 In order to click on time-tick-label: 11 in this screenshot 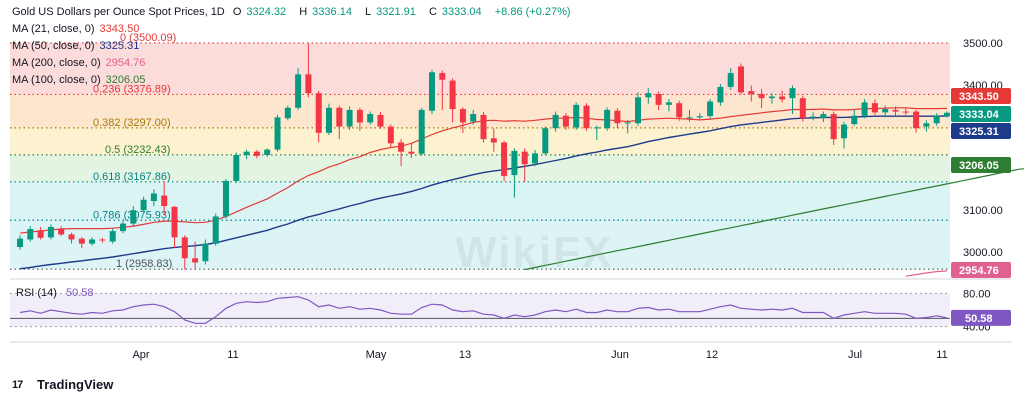, I will do `click(232, 355)`.